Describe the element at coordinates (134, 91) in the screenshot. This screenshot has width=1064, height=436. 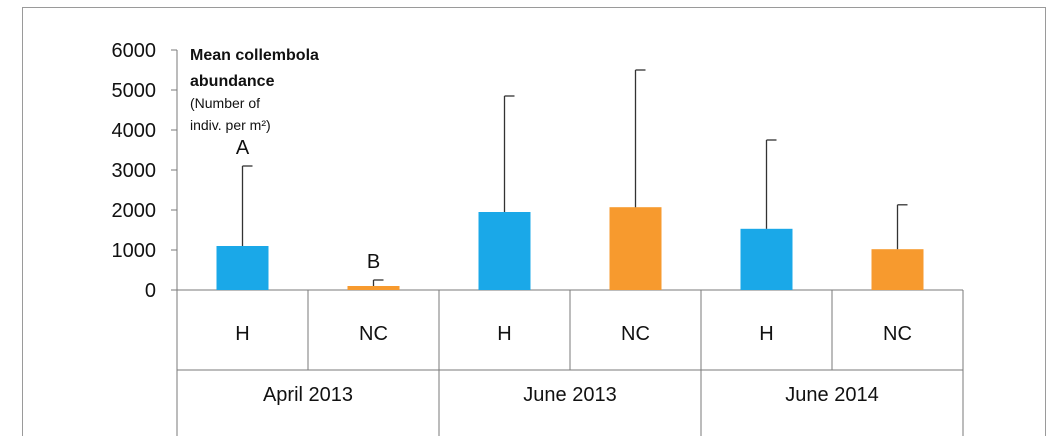
I see `y-tick-label: 5000` at that location.